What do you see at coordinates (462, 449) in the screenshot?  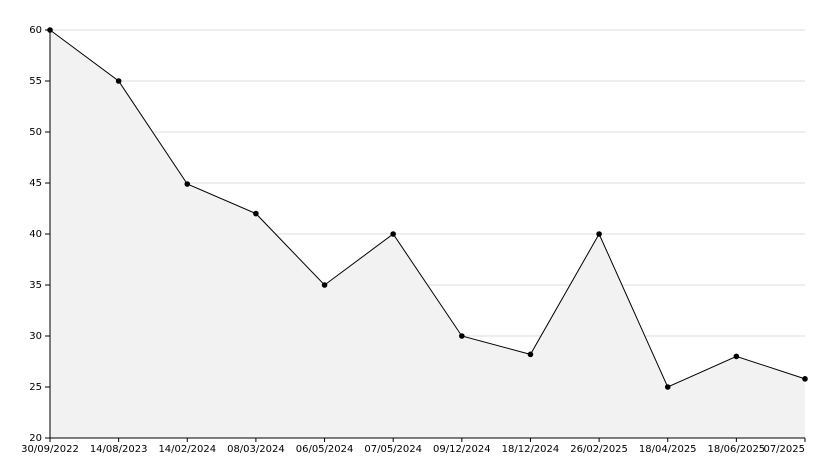 I see `x-tick-label: 09/12/2024` at bounding box center [462, 449].